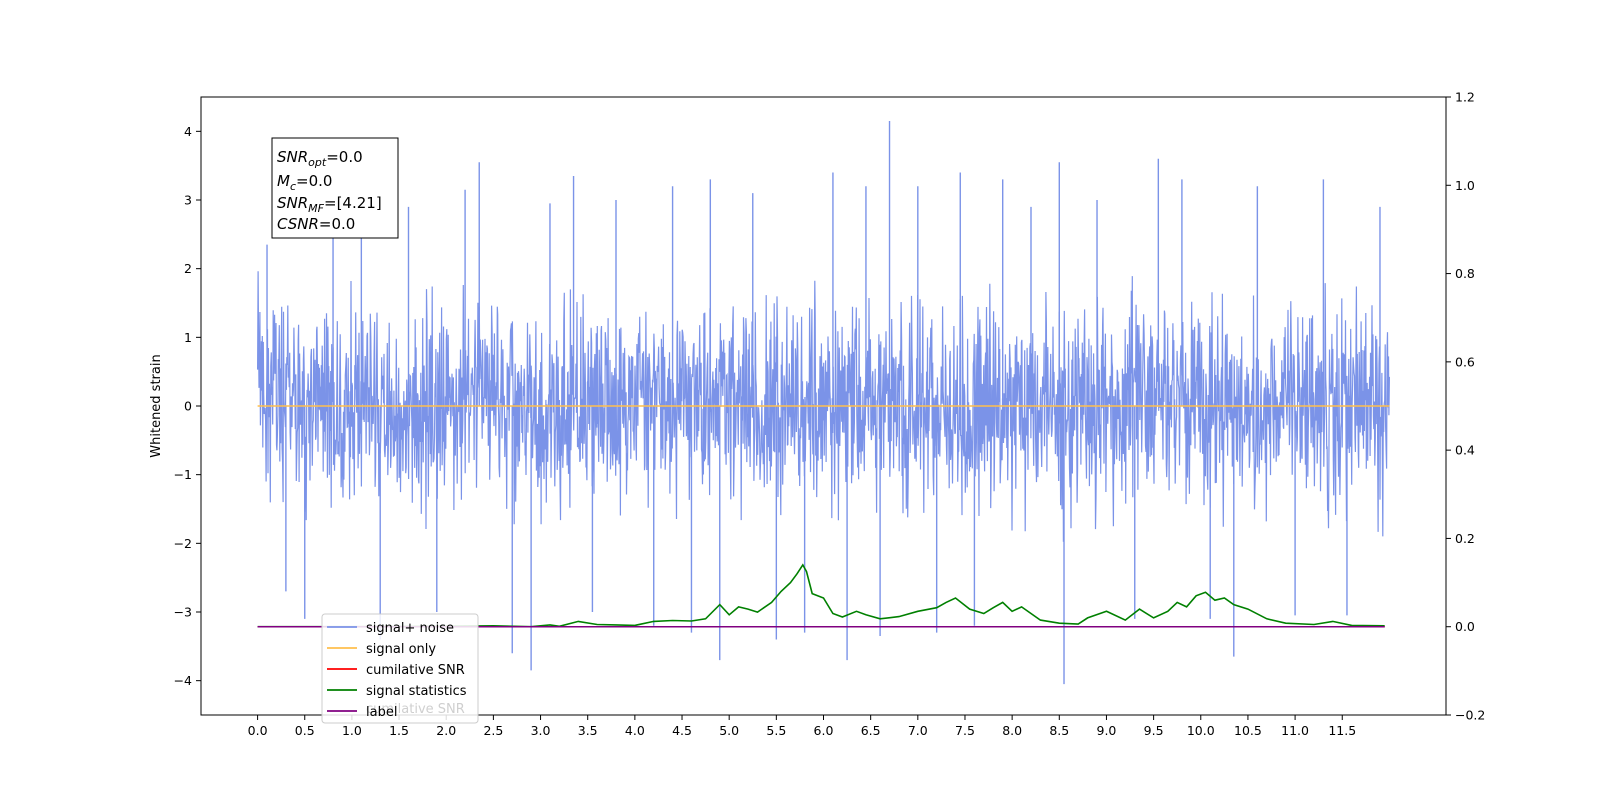 The width and height of the screenshot is (1600, 800). I want to click on x-tick-label: 8.5, so click(1059, 730).